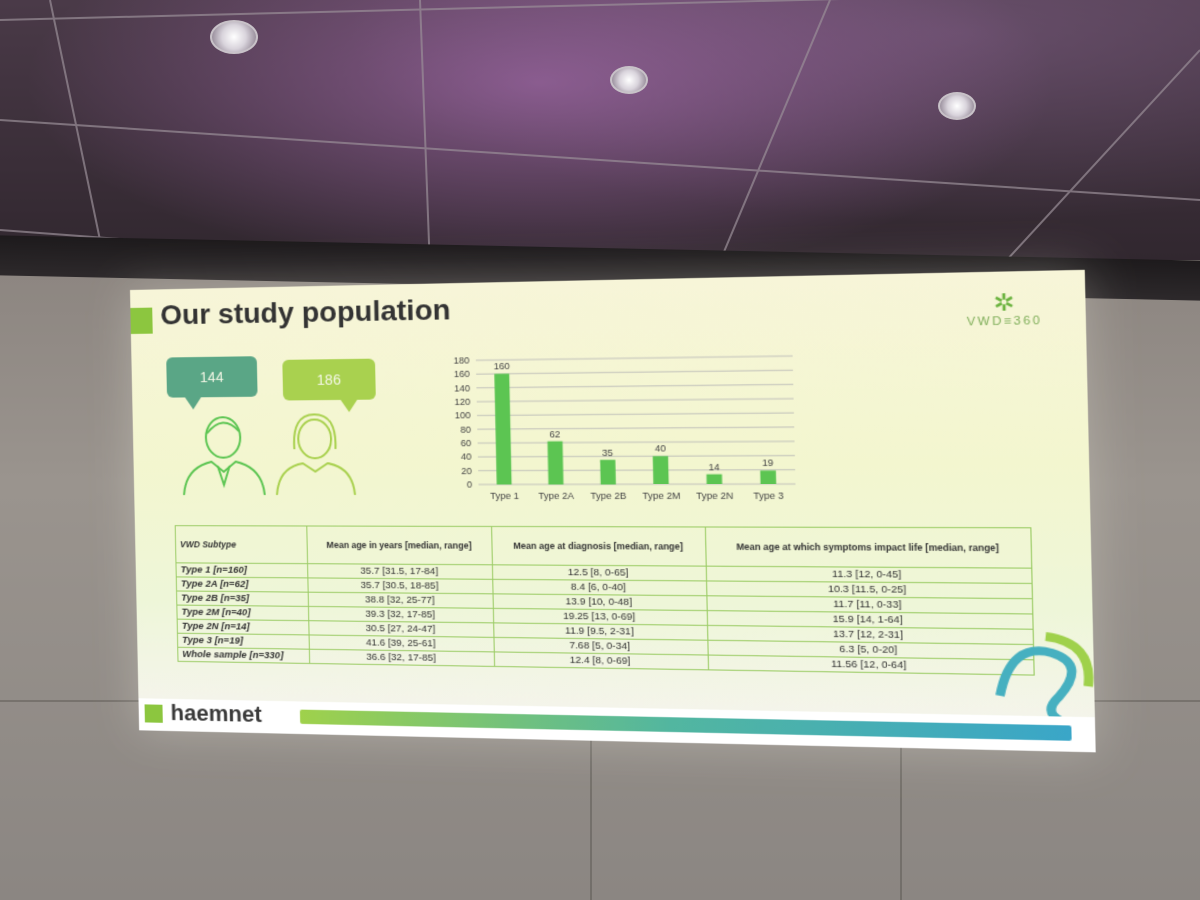 The image size is (1200, 900). Describe the element at coordinates (241, 545) in the screenshot. I see `header-subtype: VWD Subtype` at that location.